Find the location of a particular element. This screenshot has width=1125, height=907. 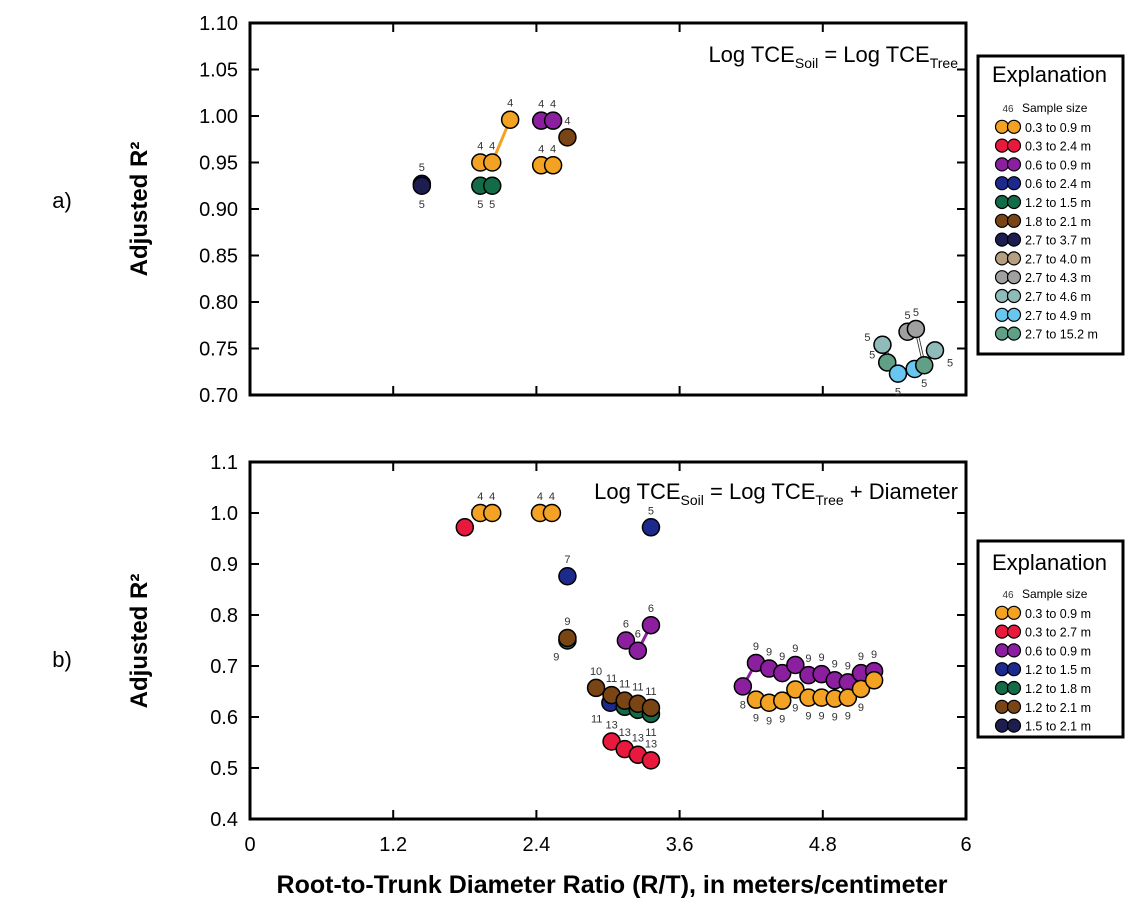

sample-size-label: 7 is located at coordinates (567, 560).